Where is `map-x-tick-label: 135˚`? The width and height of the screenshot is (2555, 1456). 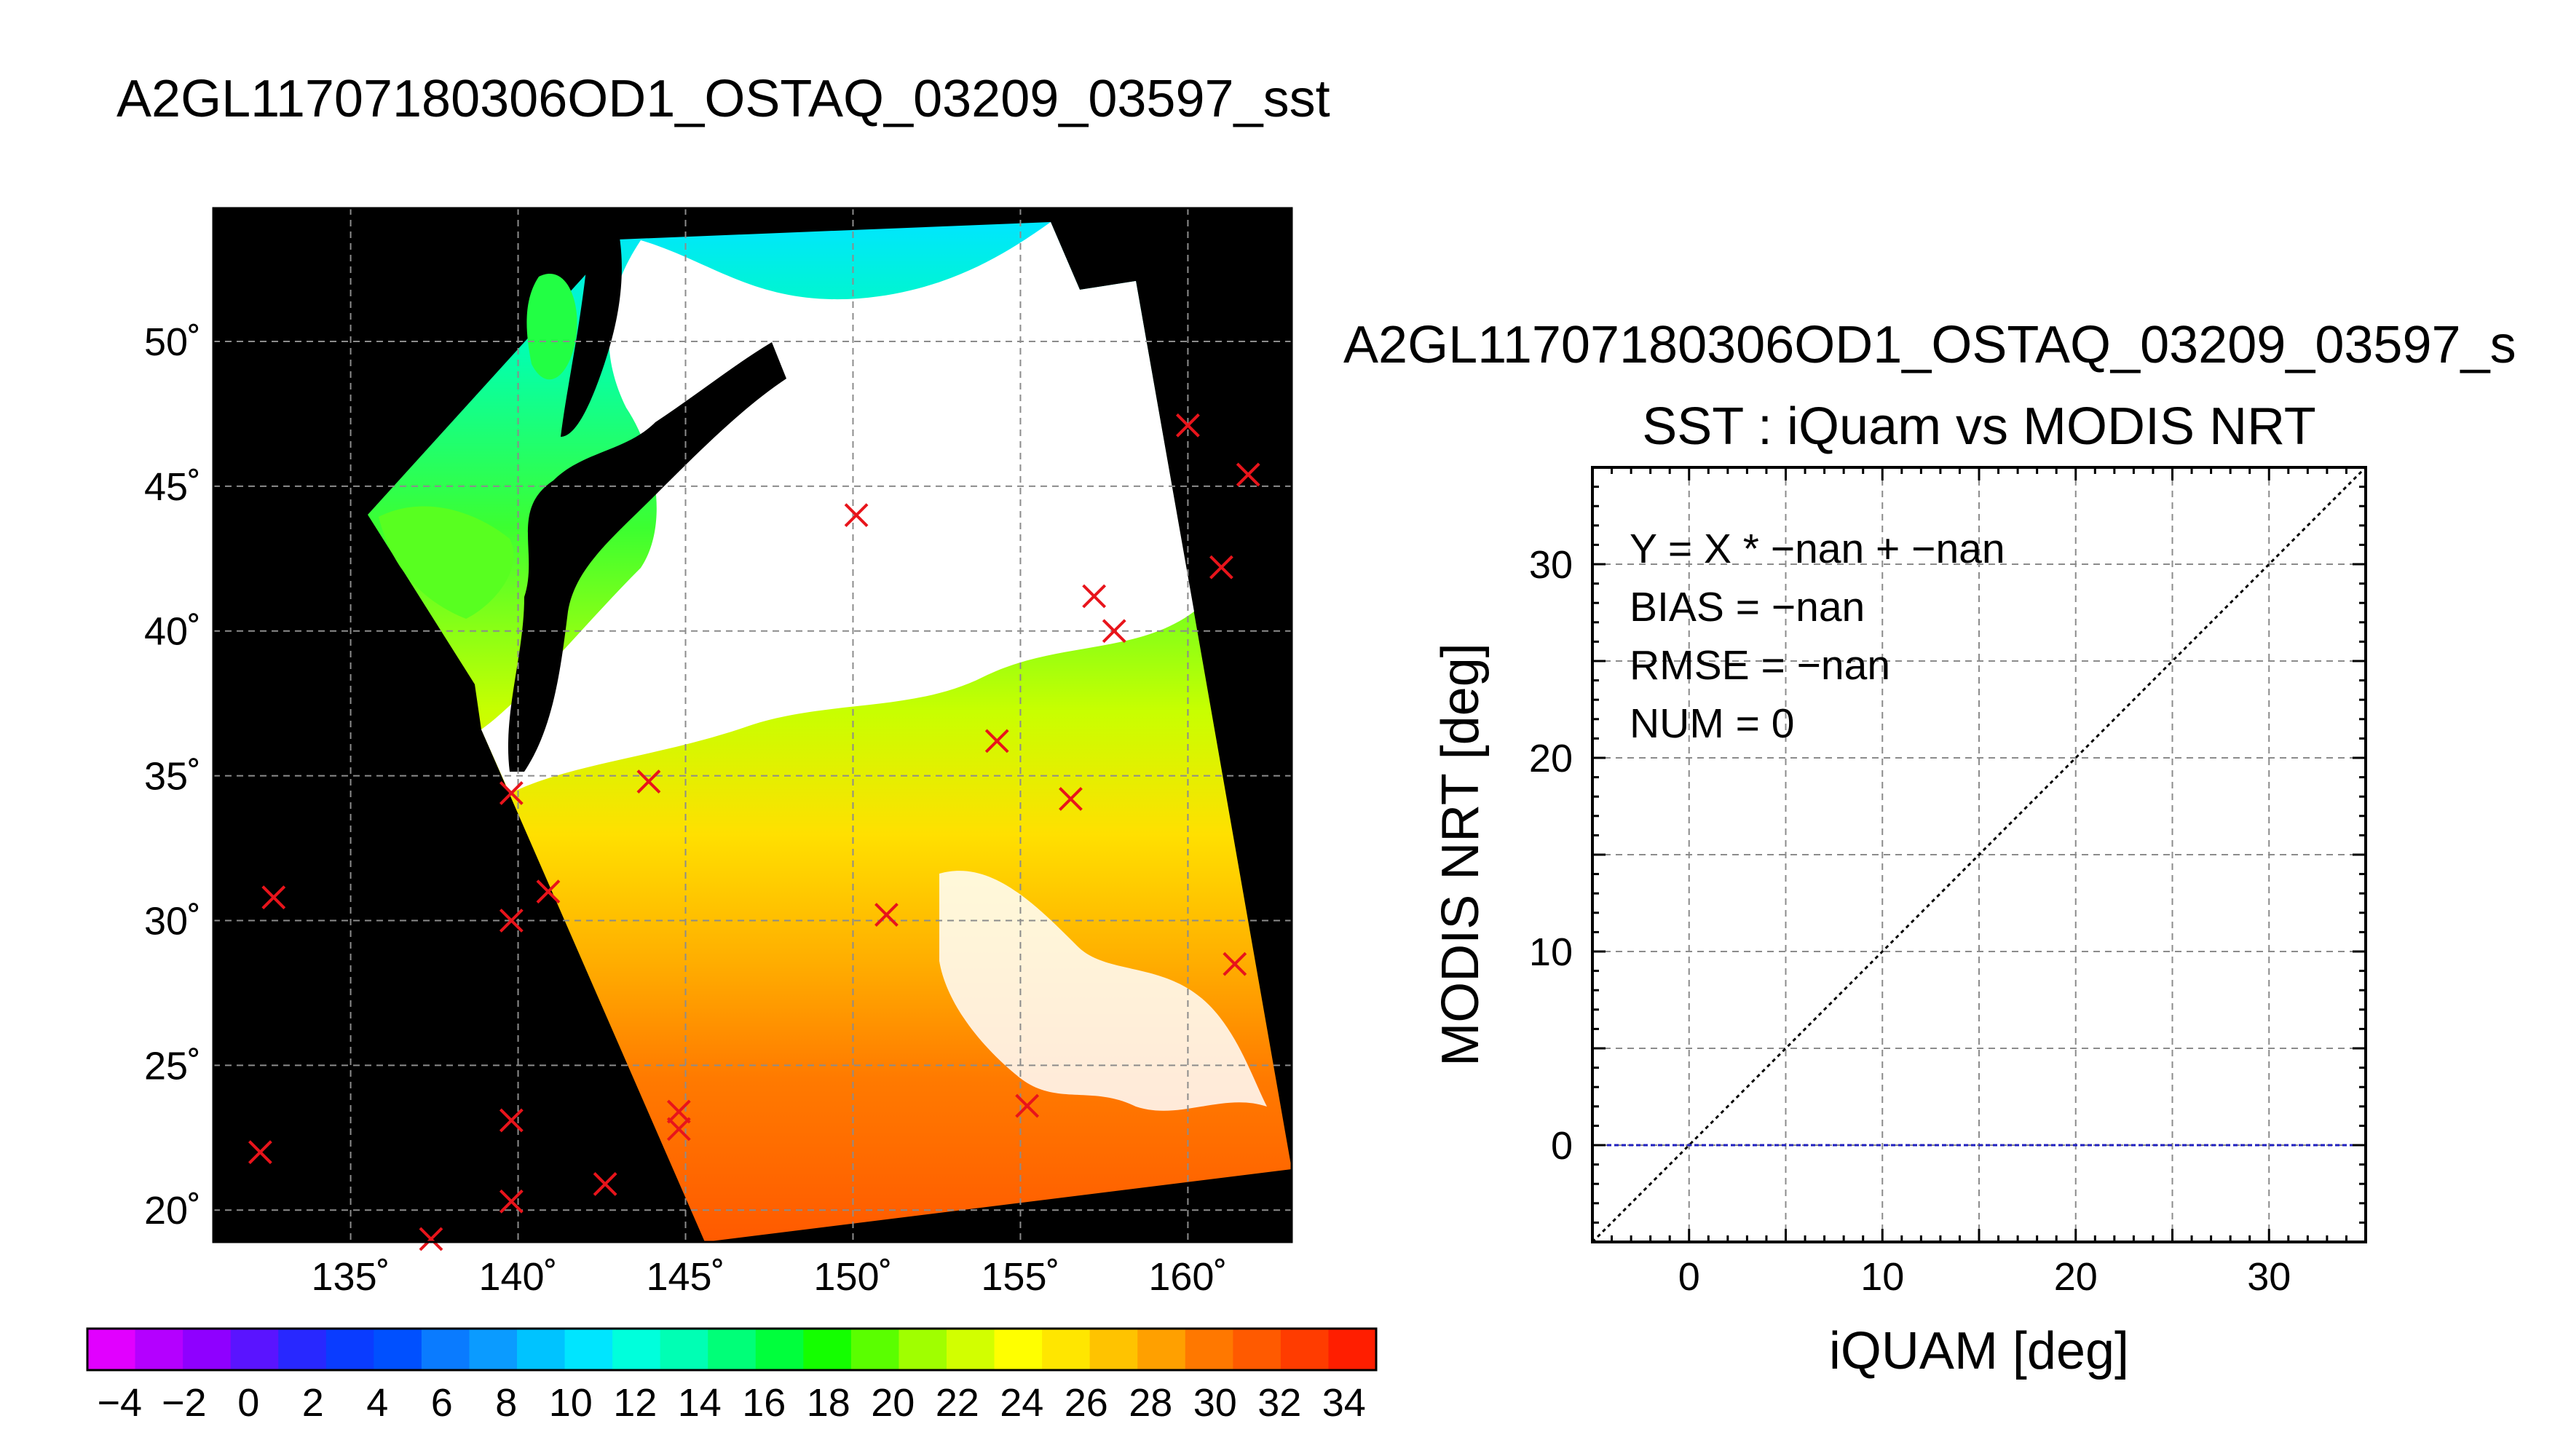 map-x-tick-label: 135˚ is located at coordinates (351, 1277).